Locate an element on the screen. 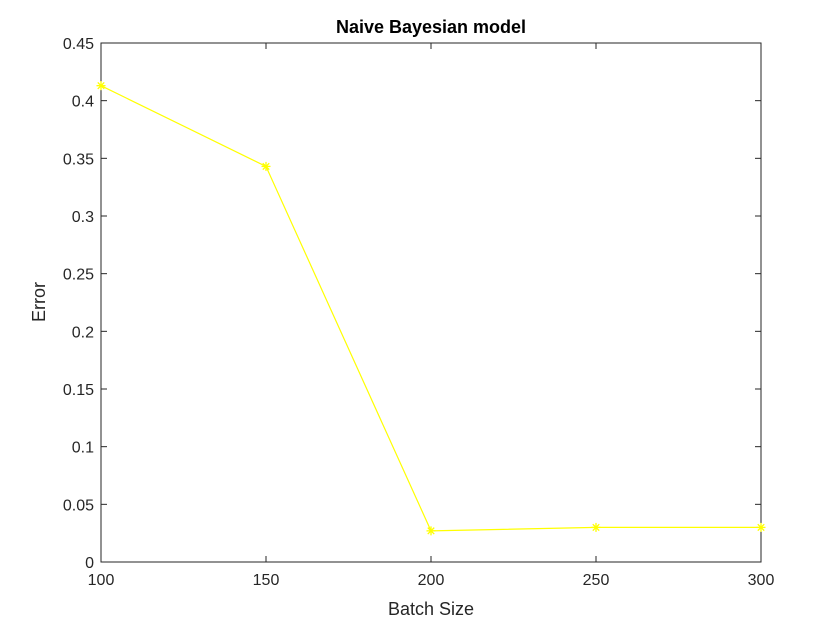 The width and height of the screenshot is (821, 623). y-tick-label: 0.05 is located at coordinates (78, 505).